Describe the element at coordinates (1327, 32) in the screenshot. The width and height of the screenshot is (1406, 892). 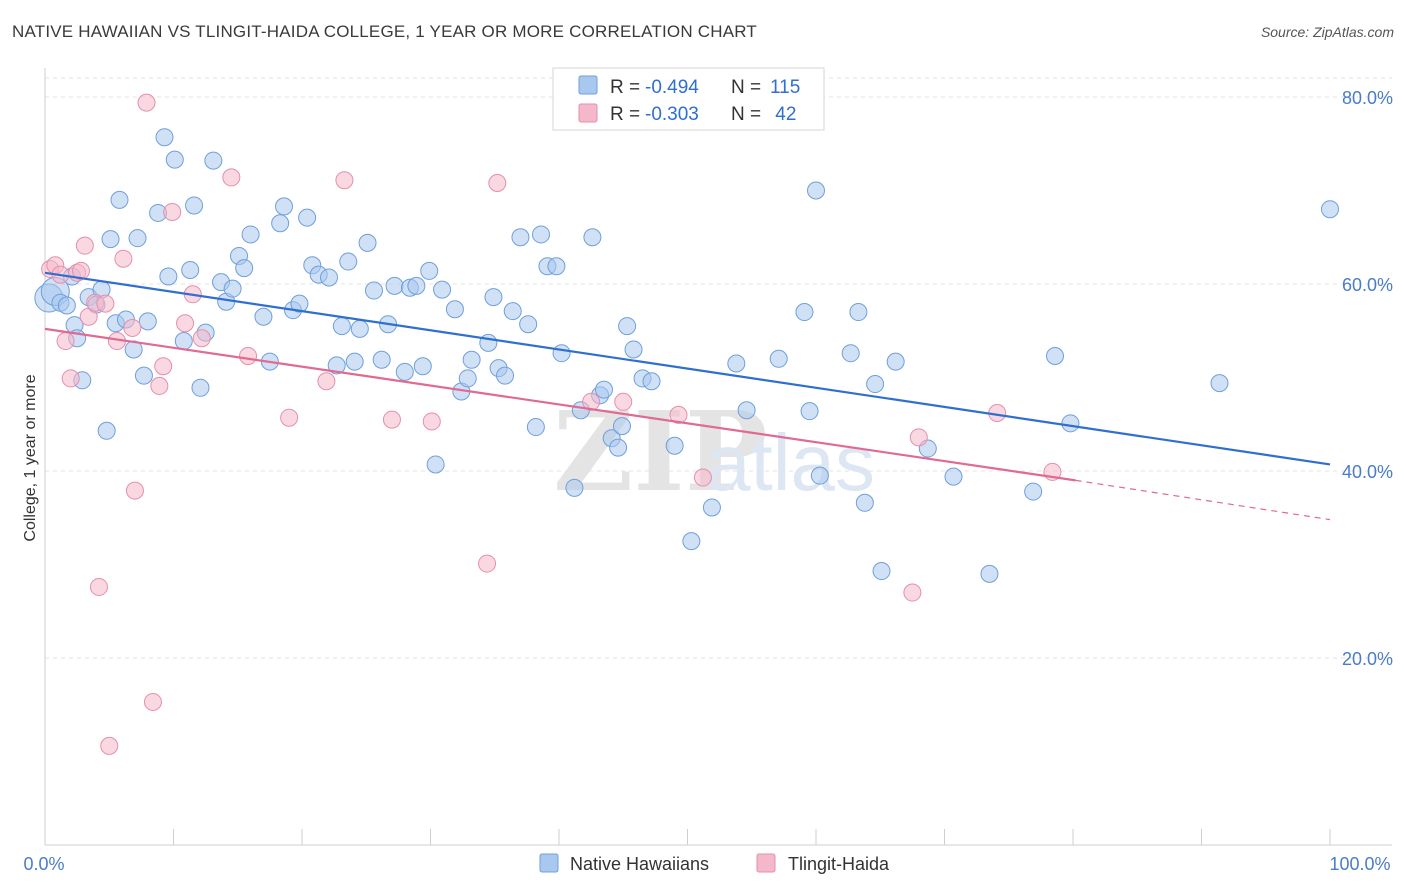
I see `source-credit: Source: ZipAtlas.com` at that location.